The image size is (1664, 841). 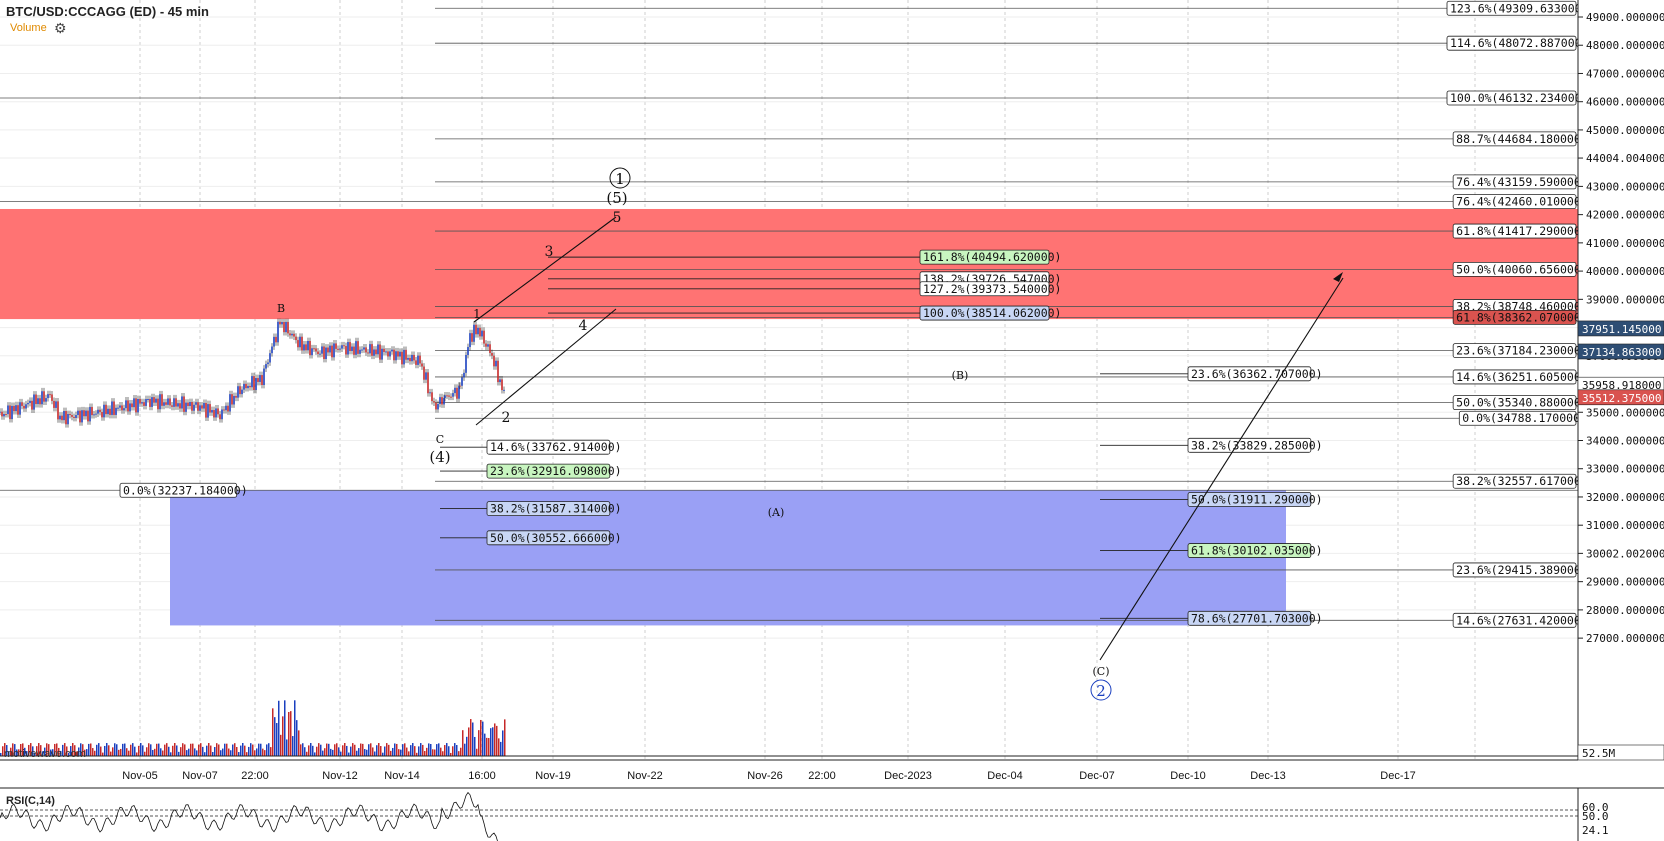 What do you see at coordinates (1096, 776) in the screenshot?
I see `x-tick-label: Dec-07` at bounding box center [1096, 776].